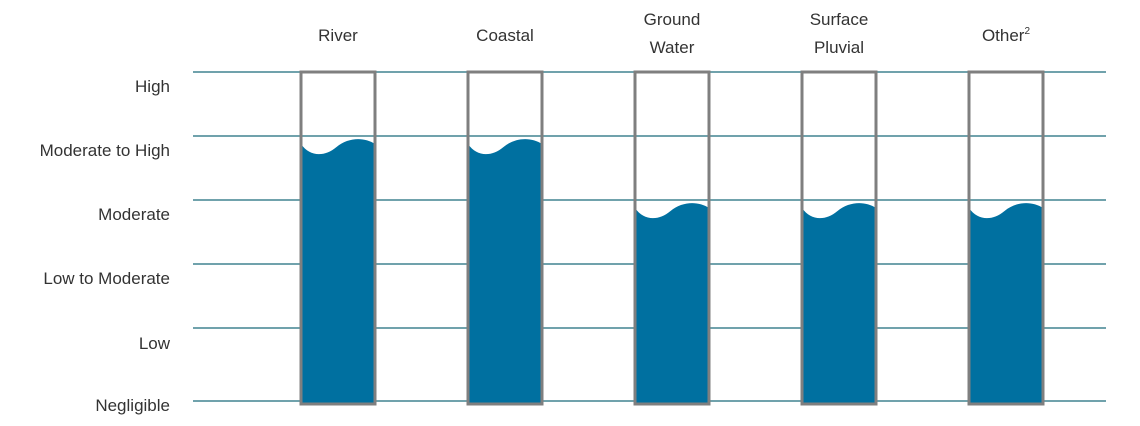 This screenshot has width=1140, height=426. What do you see at coordinates (1006, 35) in the screenshot?
I see `category-label-other: Other2` at bounding box center [1006, 35].